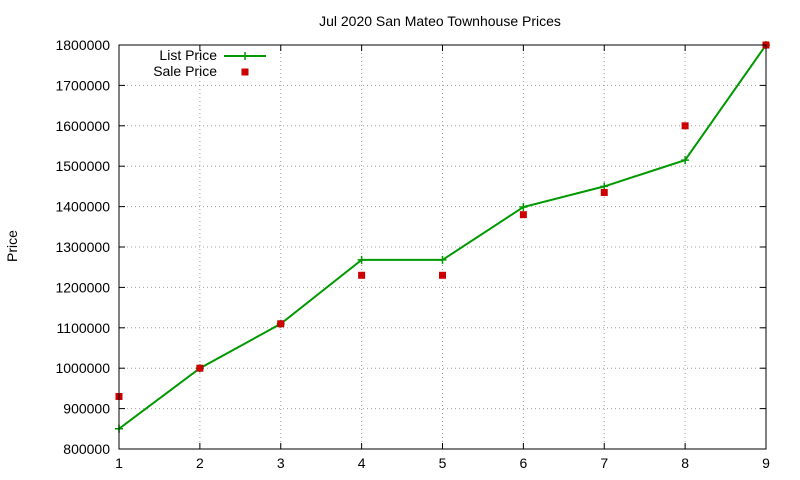 The width and height of the screenshot is (800, 480). What do you see at coordinates (685, 463) in the screenshot?
I see `x-tick-label: 8` at bounding box center [685, 463].